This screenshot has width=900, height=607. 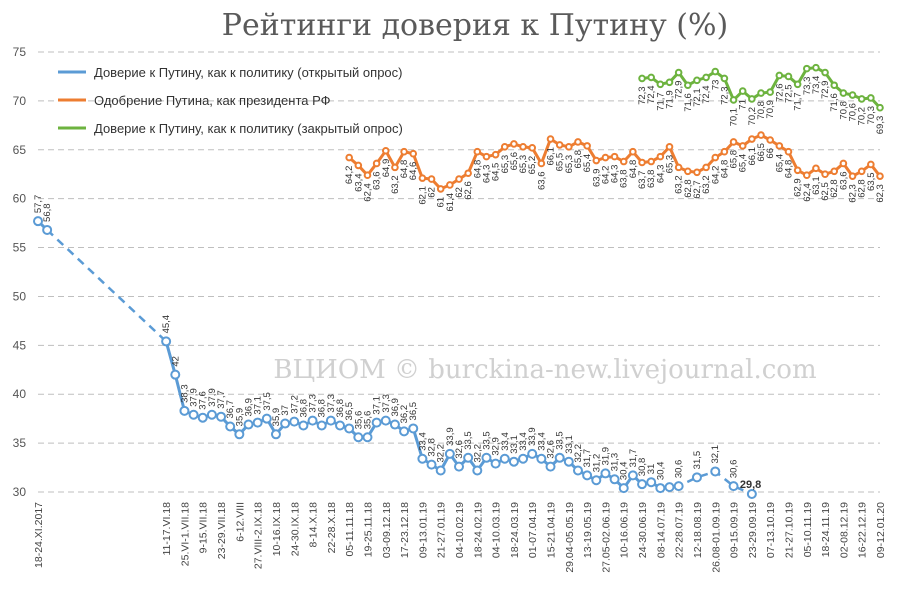 I want to click on data-label: 37,3, so click(x=313, y=403).